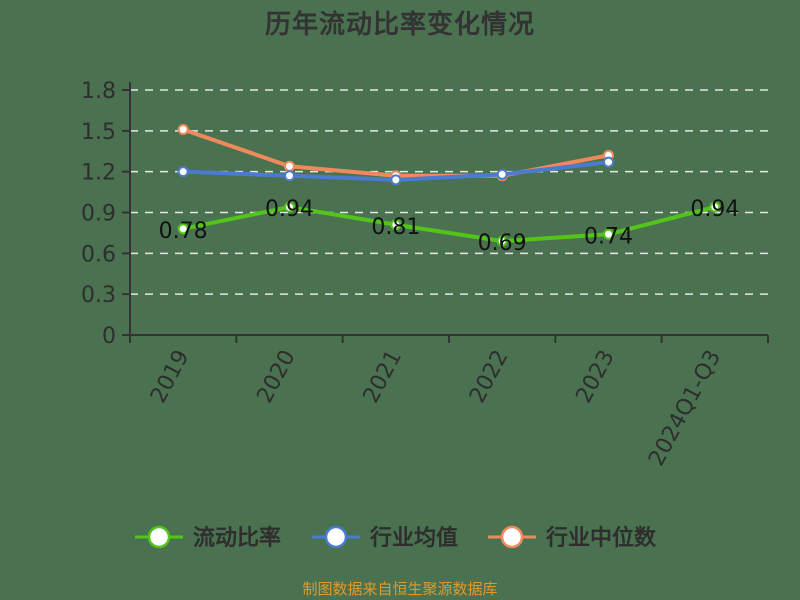 This screenshot has width=800, height=600. Describe the element at coordinates (109, 336) in the screenshot. I see `y-tick-label: 0` at that location.